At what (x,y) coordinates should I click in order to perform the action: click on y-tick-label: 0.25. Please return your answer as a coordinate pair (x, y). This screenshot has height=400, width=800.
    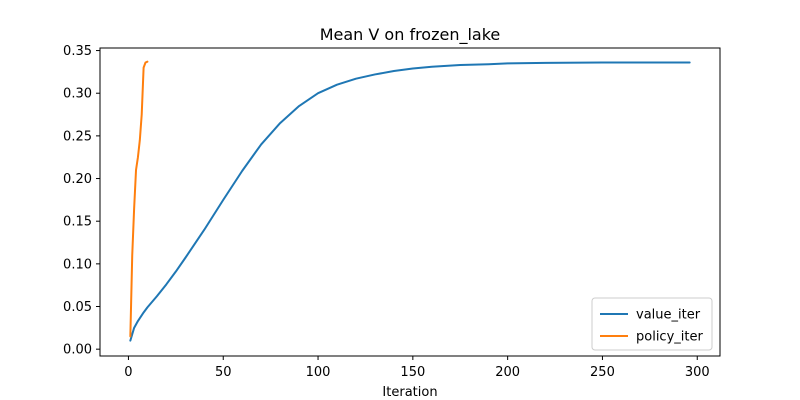
    Looking at the image, I should click on (77, 136).